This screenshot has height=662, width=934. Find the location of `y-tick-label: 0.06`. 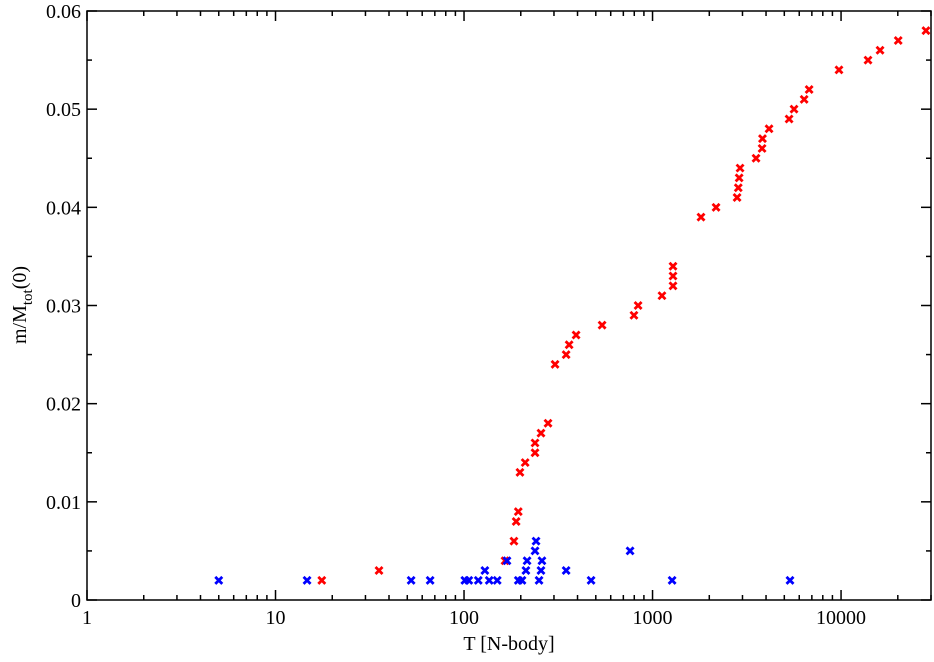

y-tick-label: 0.06 is located at coordinates (63, 12).